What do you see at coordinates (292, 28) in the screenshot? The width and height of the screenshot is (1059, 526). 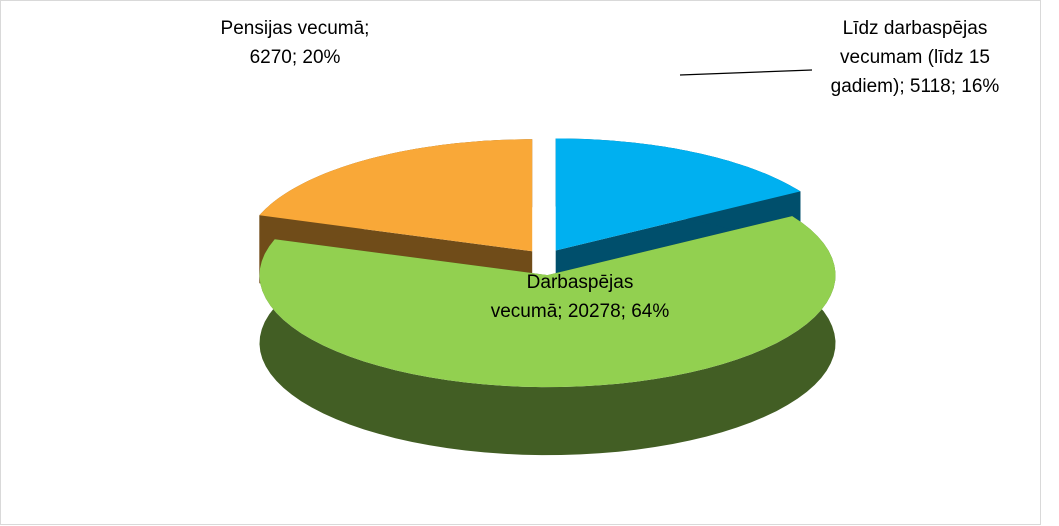 I see `label-part: Pensijas vecumā` at bounding box center [292, 28].